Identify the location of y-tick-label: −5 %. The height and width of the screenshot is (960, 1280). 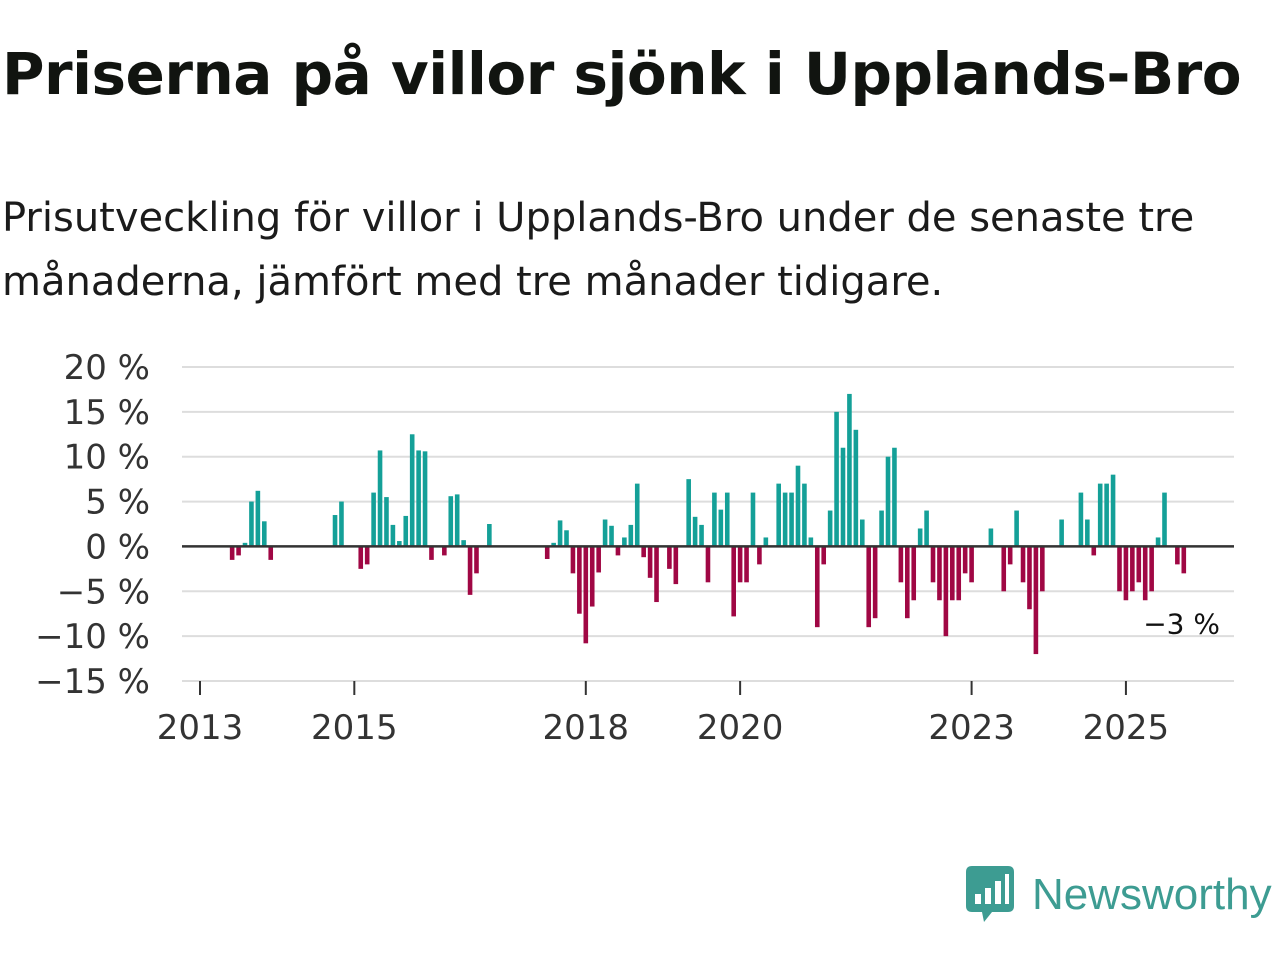
(103, 592).